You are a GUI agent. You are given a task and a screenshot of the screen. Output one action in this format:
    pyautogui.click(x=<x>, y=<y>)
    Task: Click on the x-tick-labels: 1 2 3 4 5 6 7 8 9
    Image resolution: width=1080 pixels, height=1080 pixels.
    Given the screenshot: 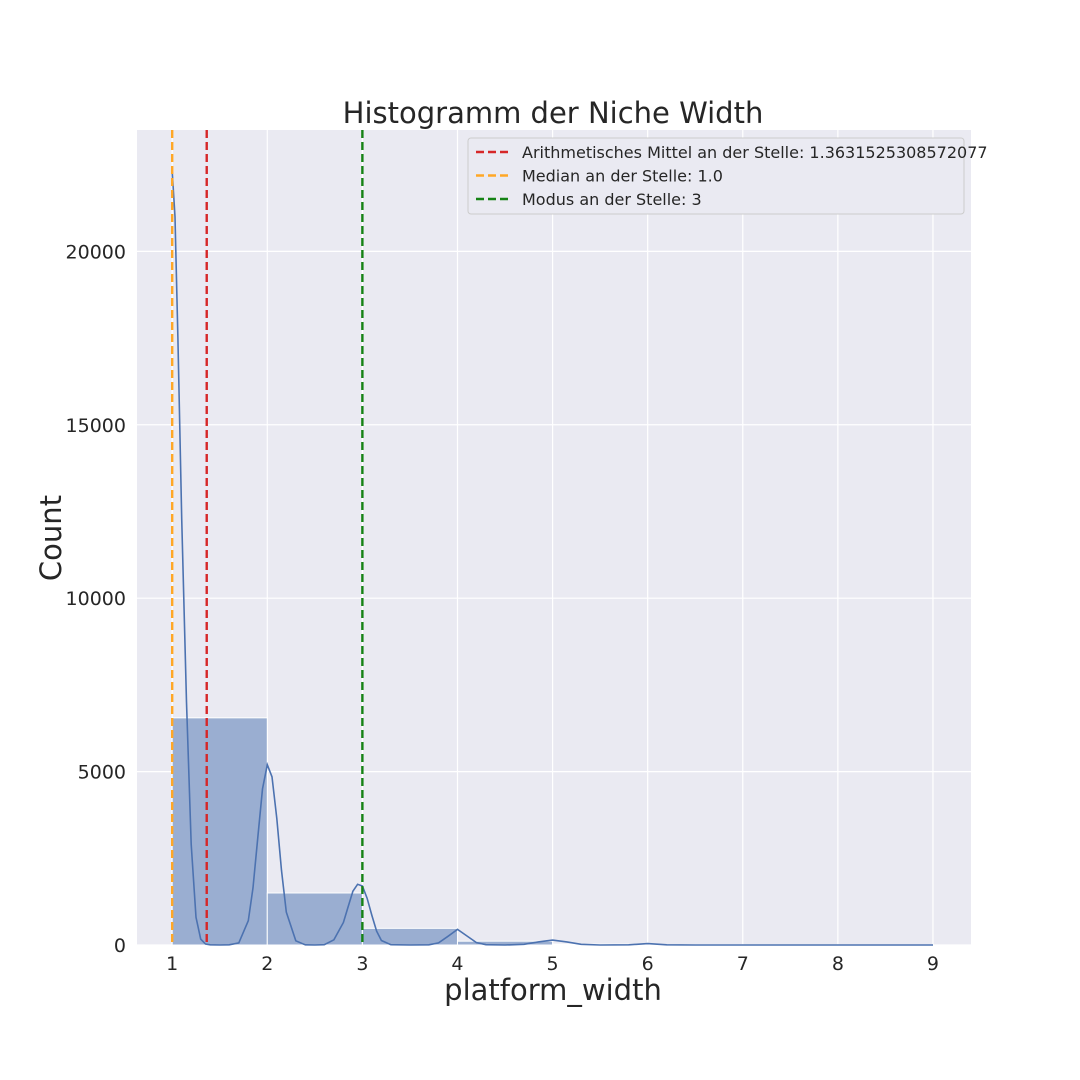 What is the action you would take?
    pyautogui.click(x=552, y=964)
    